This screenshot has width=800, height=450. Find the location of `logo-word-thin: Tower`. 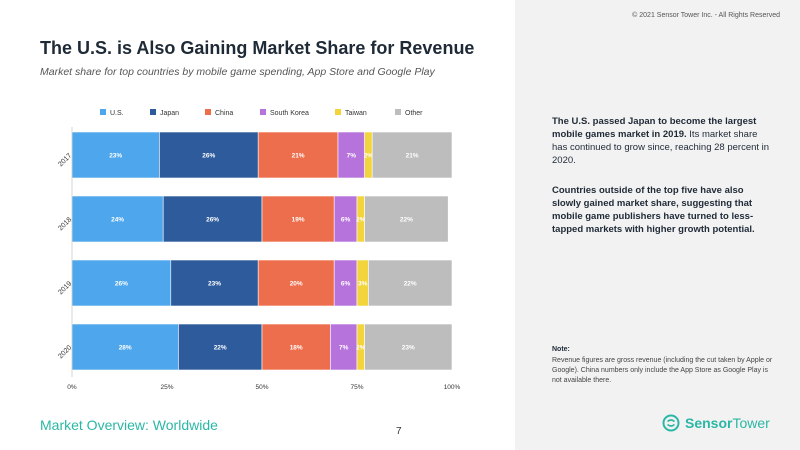

logo-word-thin: Tower is located at coordinates (751, 423).